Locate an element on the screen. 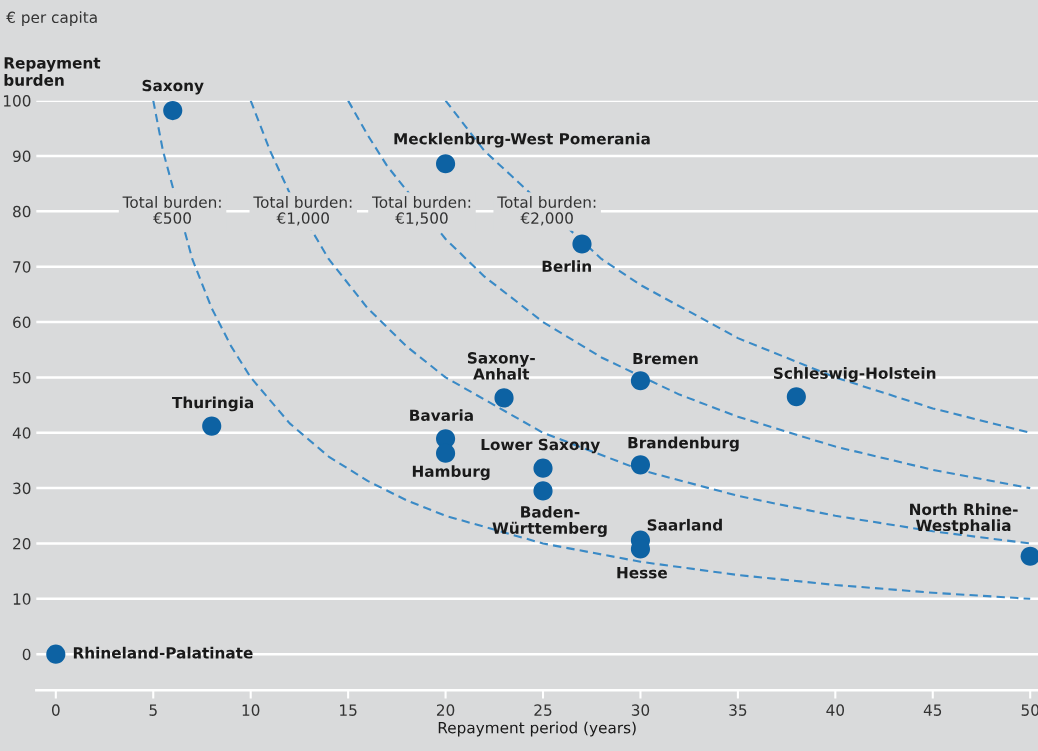 The width and height of the screenshot is (1038, 751). x-tick-label: 5 is located at coordinates (153, 710).